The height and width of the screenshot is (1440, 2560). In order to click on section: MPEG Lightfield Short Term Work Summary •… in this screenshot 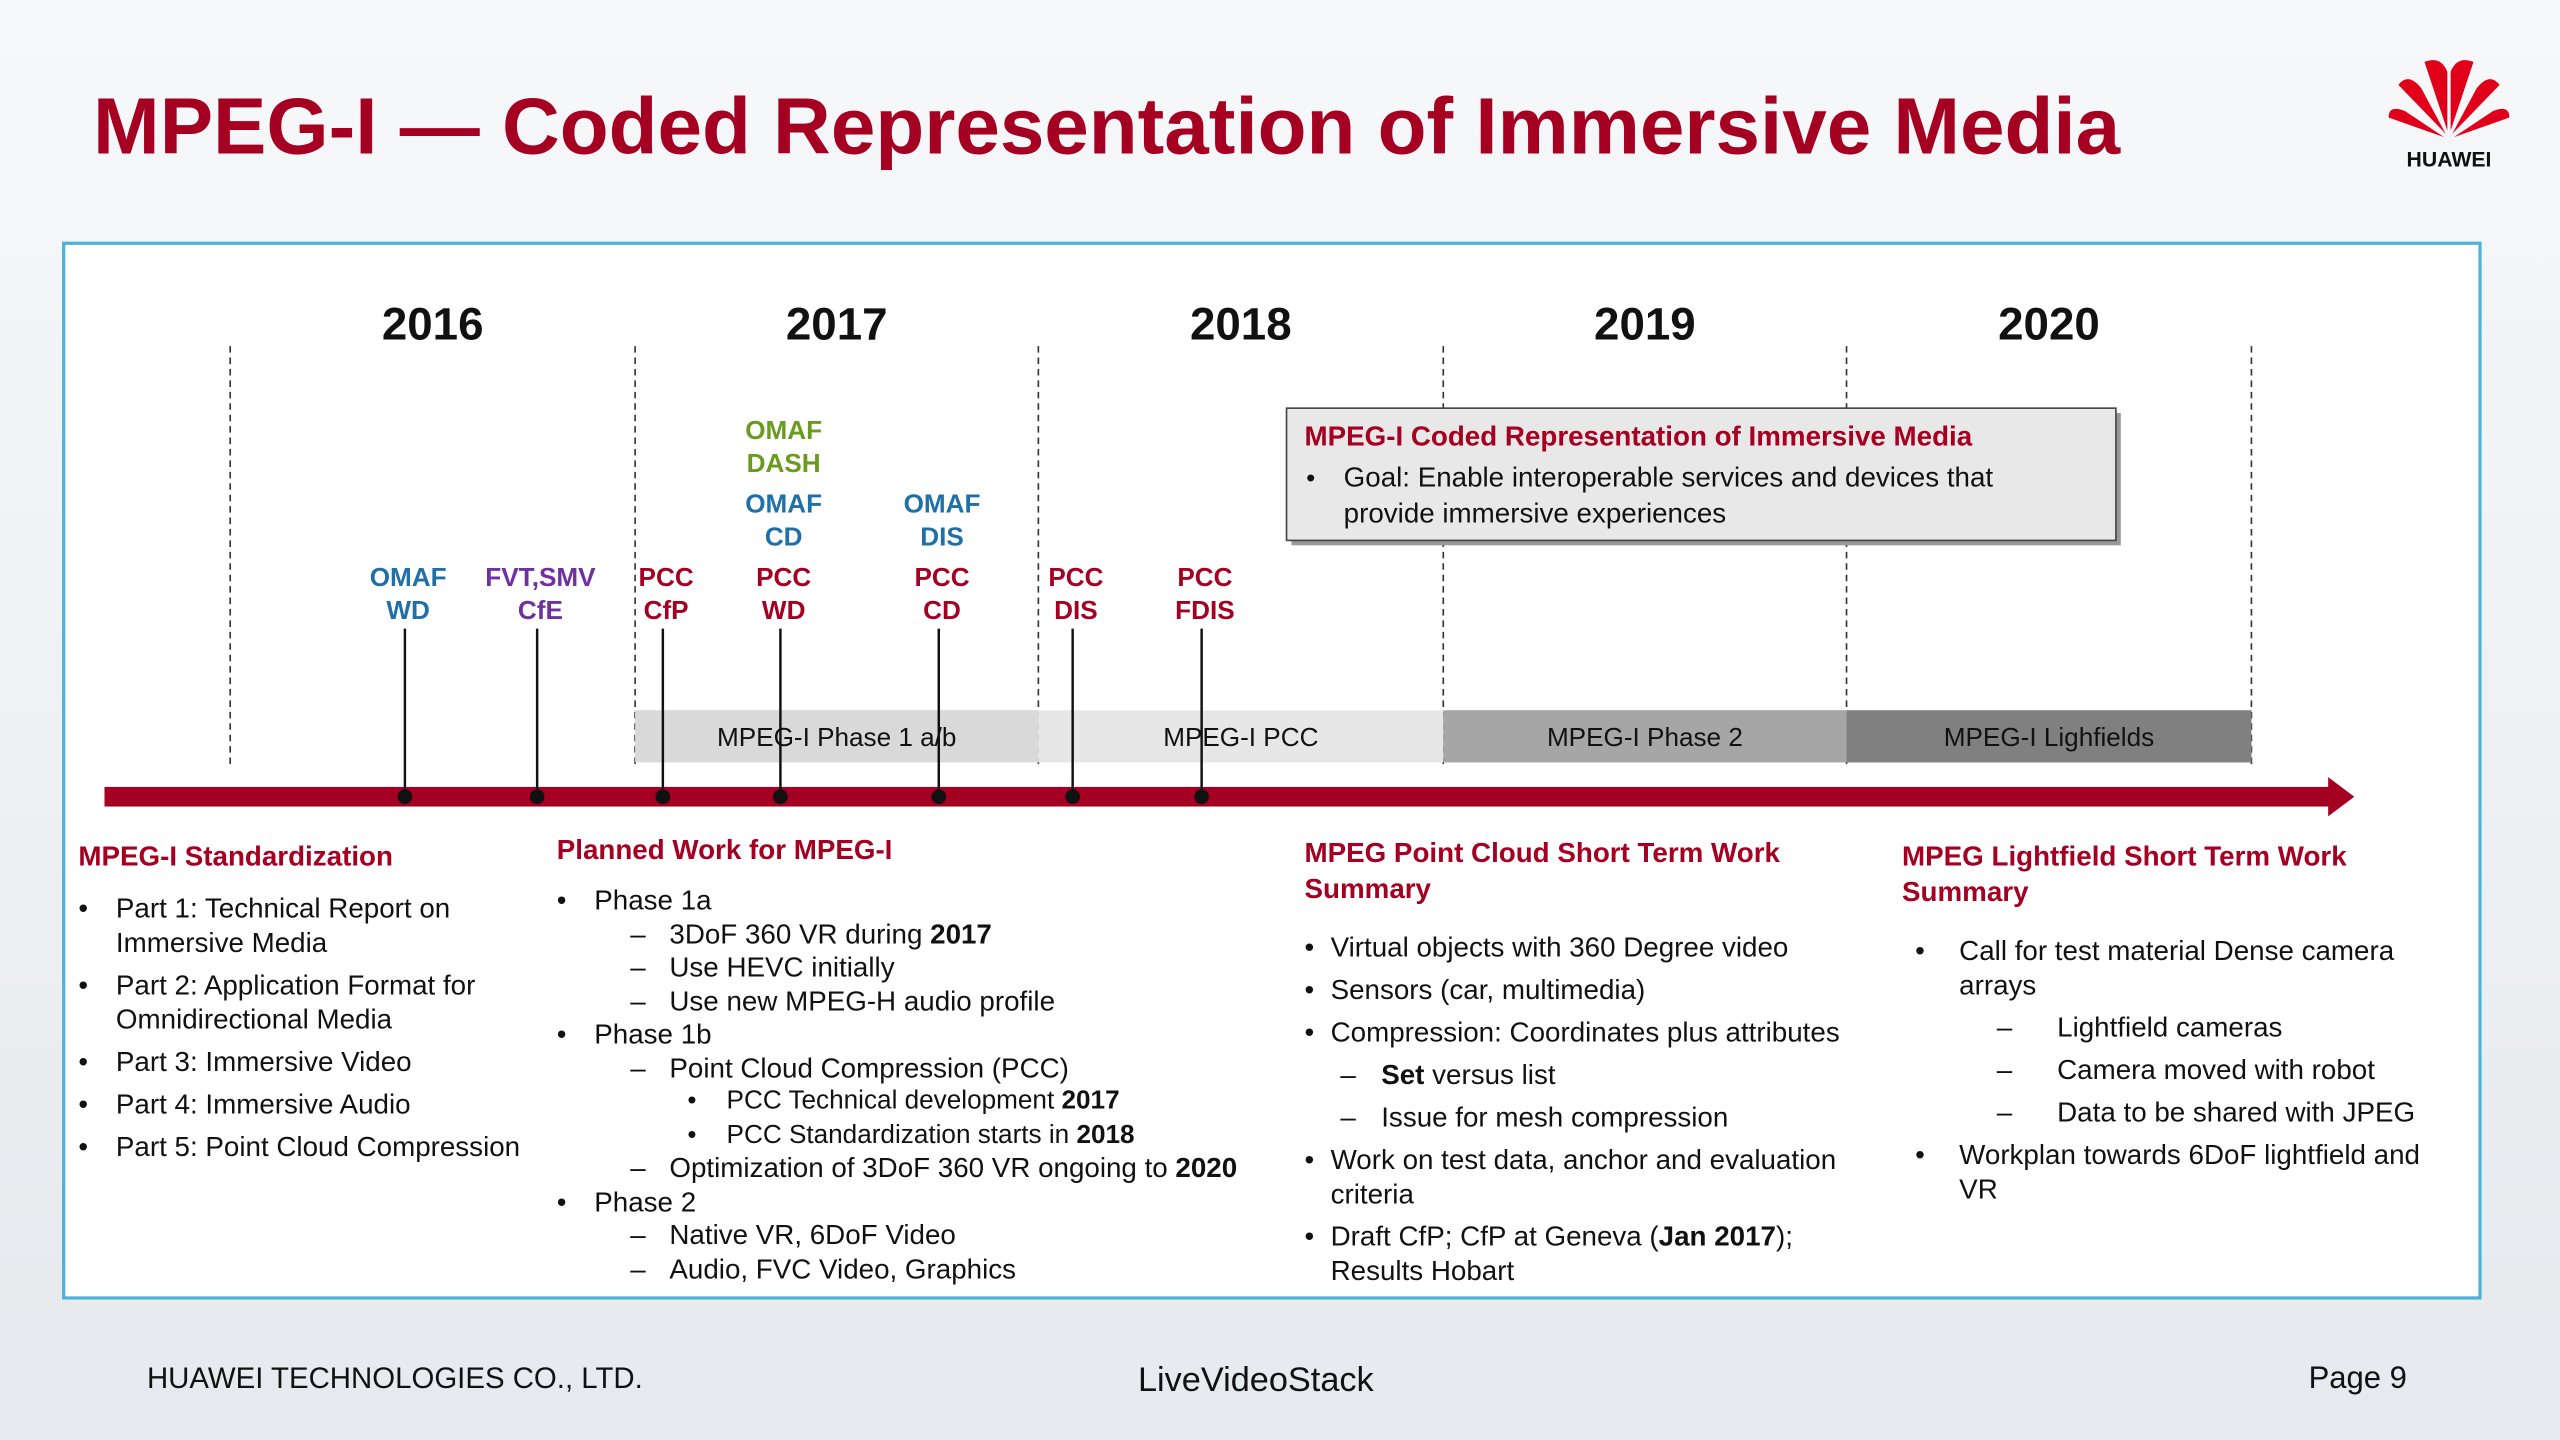, I will do `click(2179, 1027)`.